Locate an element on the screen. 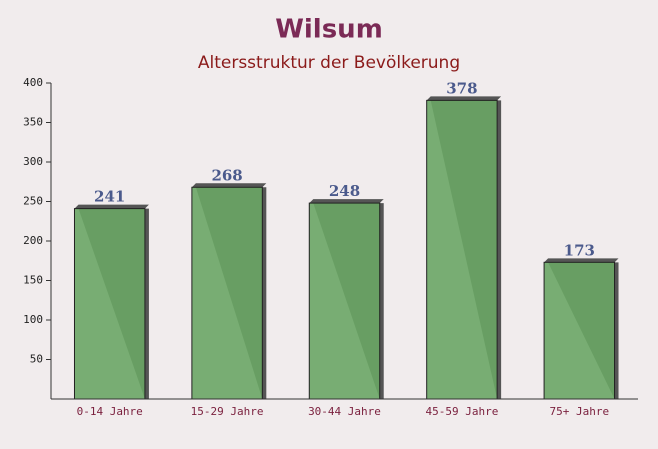  y-tick-label: 50 is located at coordinates (36, 359).